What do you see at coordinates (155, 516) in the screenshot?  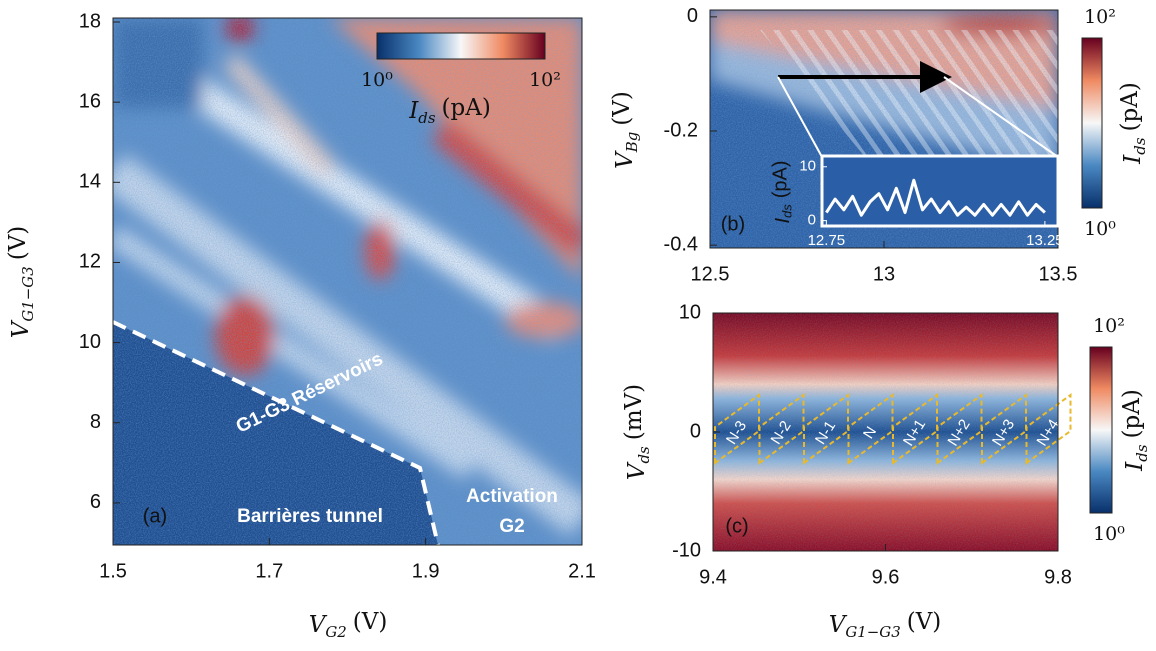 I see `panel-label: (a)` at bounding box center [155, 516].